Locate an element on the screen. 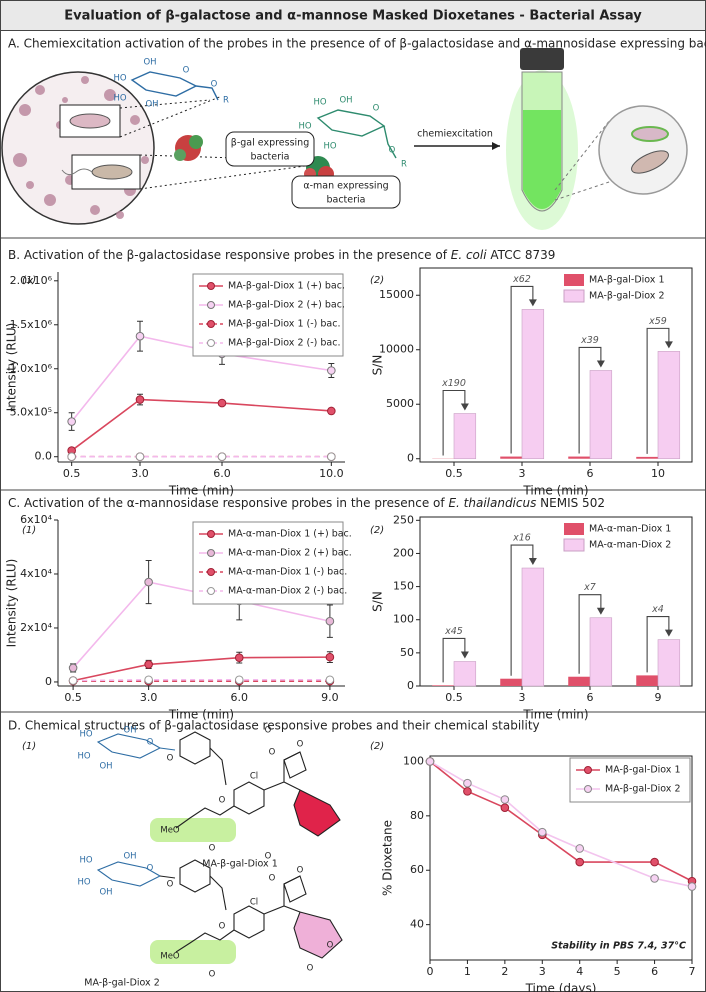  y-tick-label: 250 is located at coordinates (403, 519).